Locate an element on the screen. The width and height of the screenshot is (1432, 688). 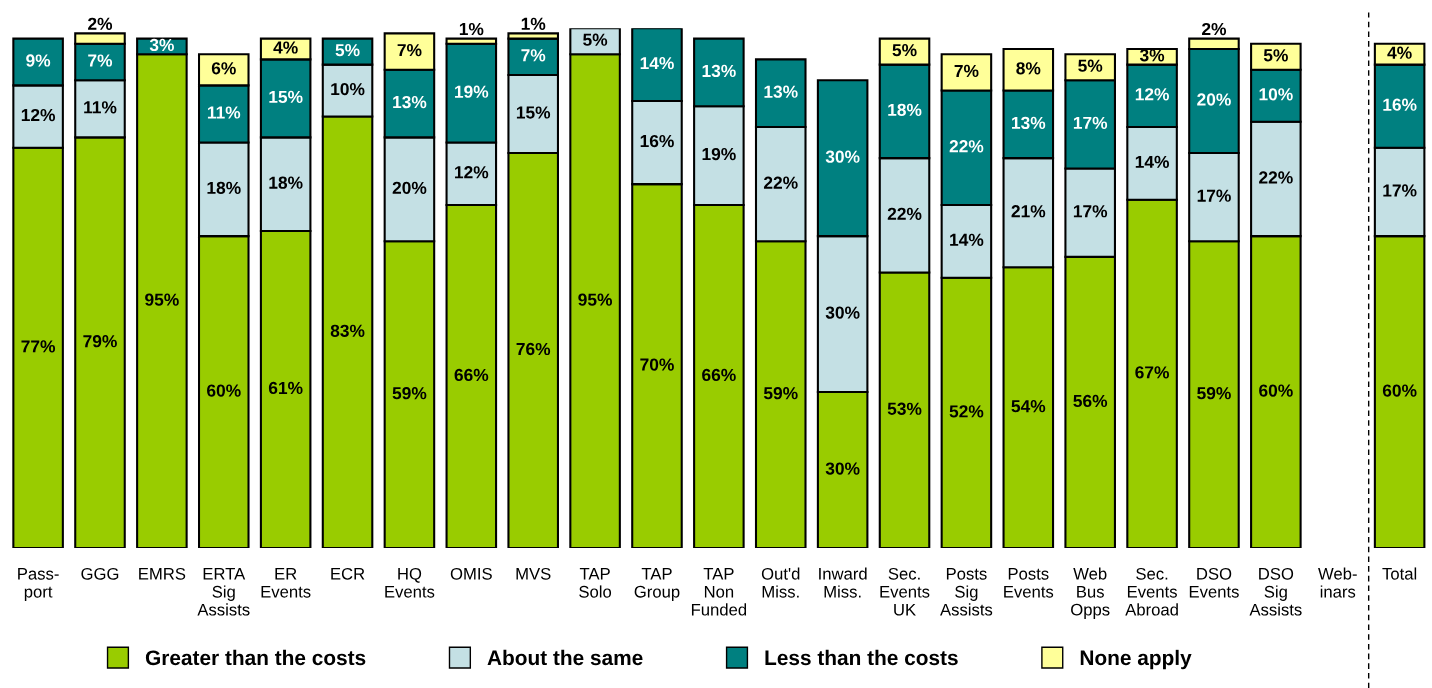
legend-label: Greater than the costs is located at coordinates (255, 657).